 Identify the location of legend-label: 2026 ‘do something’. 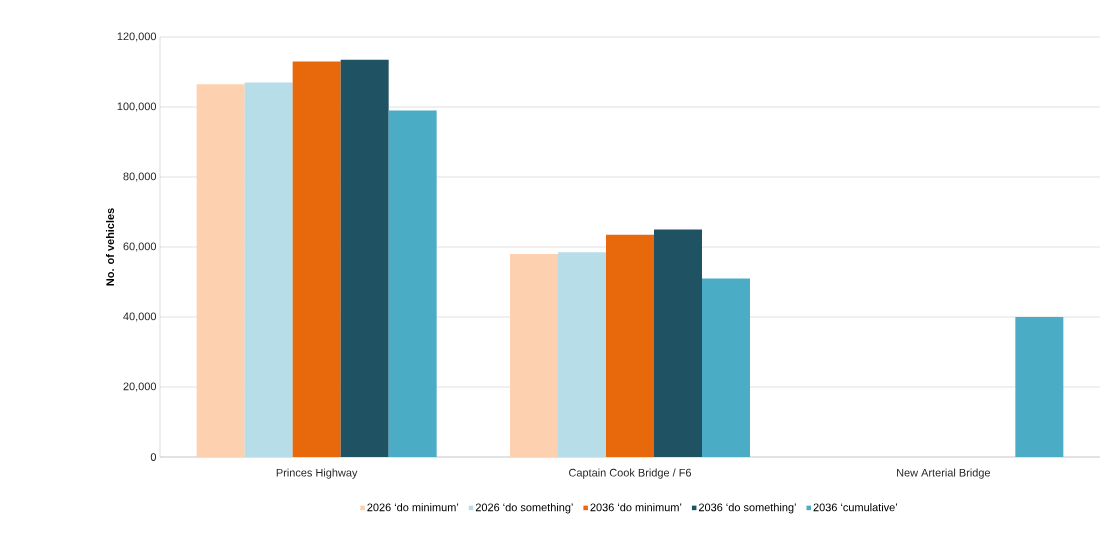
(524, 508).